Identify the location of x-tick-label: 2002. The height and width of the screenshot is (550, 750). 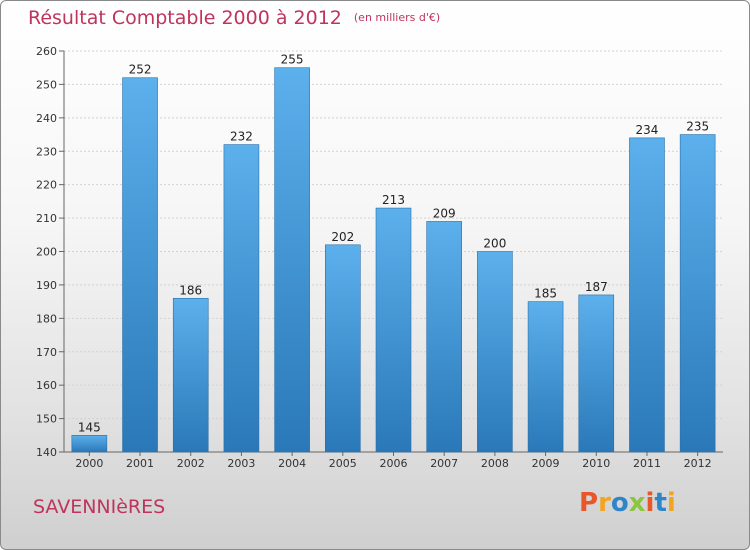
(191, 463).